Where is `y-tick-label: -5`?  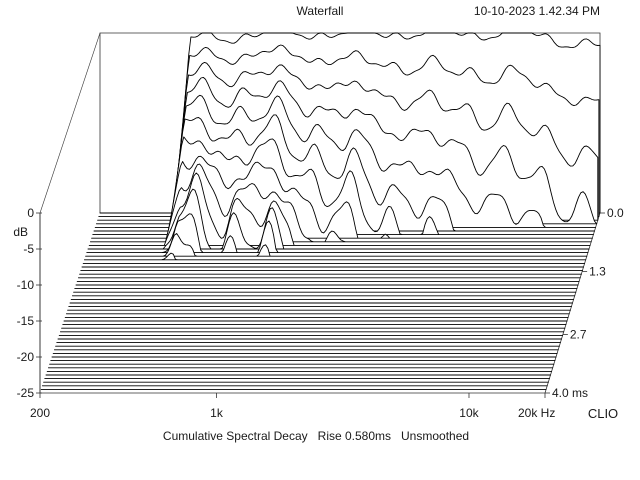 y-tick-label: -5 is located at coordinates (28, 249).